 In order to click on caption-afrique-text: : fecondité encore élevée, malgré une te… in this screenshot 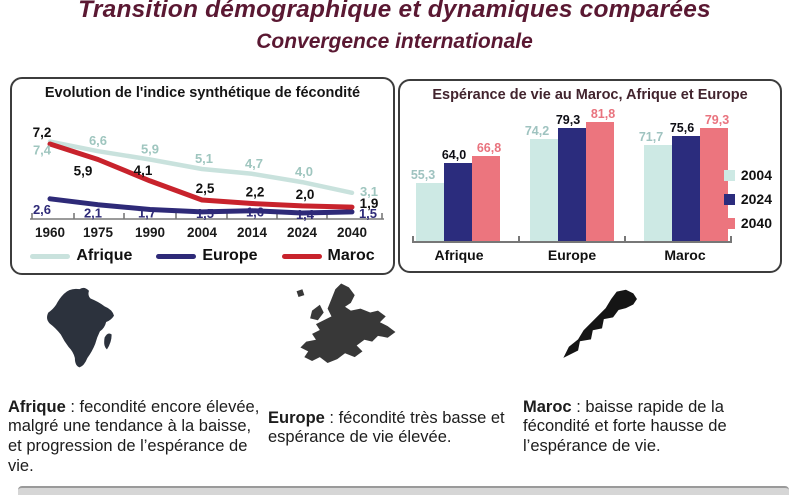, I will do `click(134, 436)`.